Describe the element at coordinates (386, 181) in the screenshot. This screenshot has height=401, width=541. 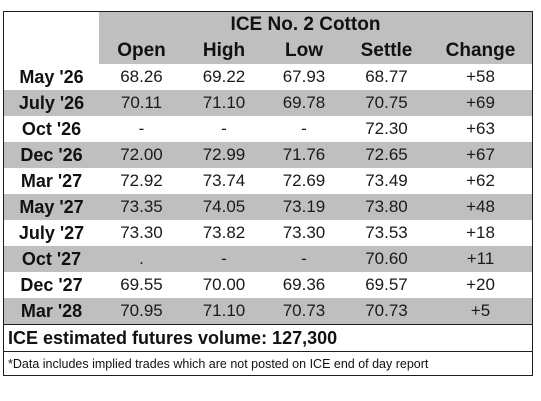
I see `settle-cell: 73.49` at that location.